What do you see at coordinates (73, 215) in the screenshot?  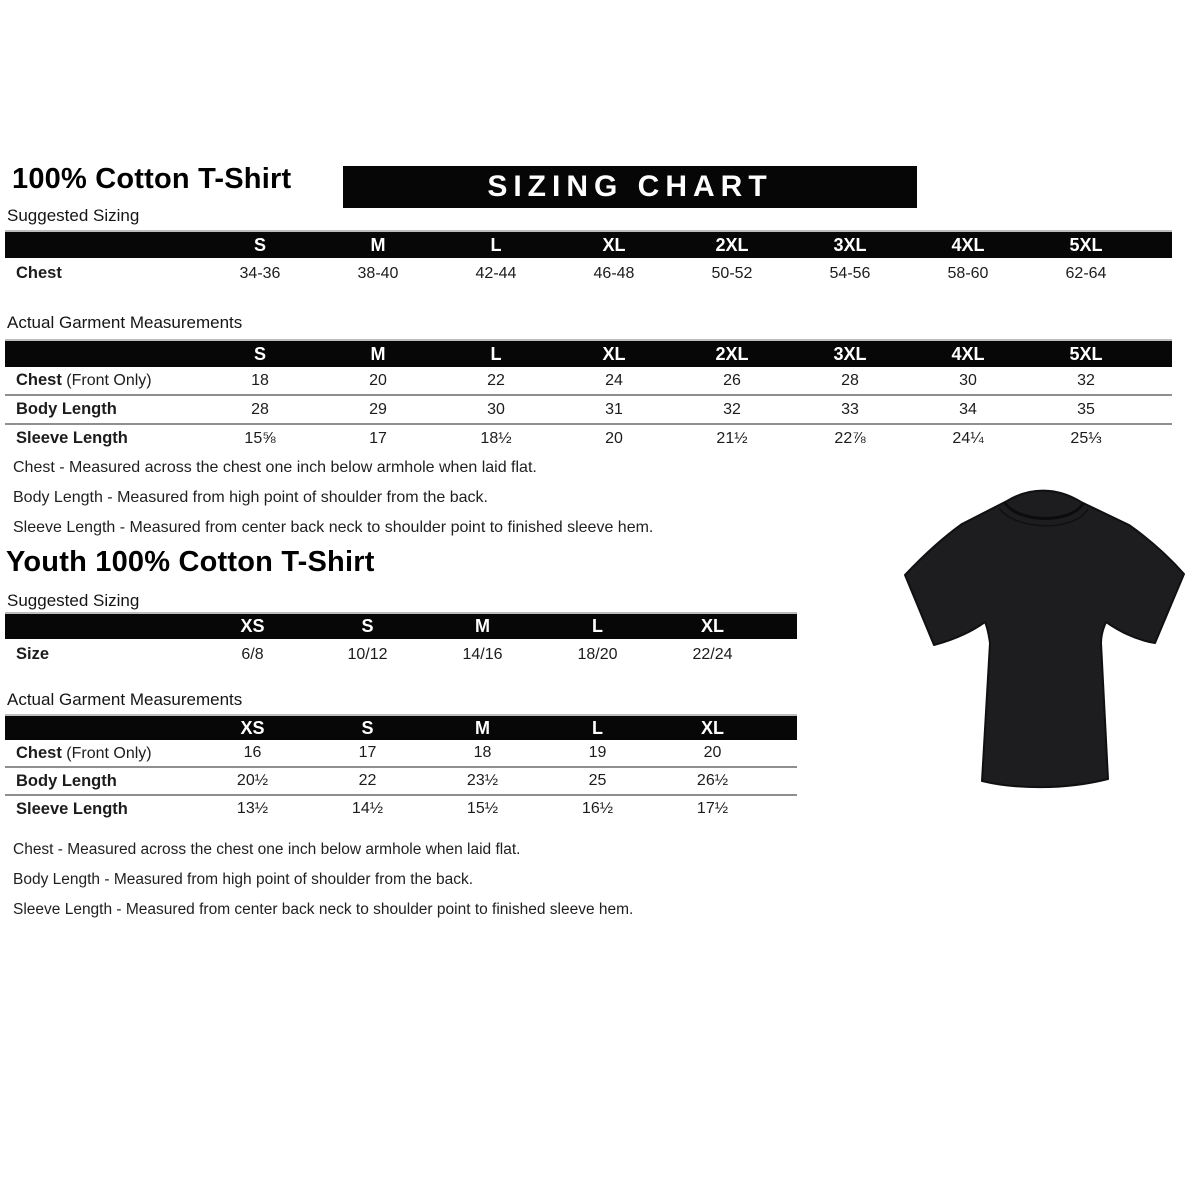 I see `adult-suggested-sizing-label: Suggested Sizing` at bounding box center [73, 215].